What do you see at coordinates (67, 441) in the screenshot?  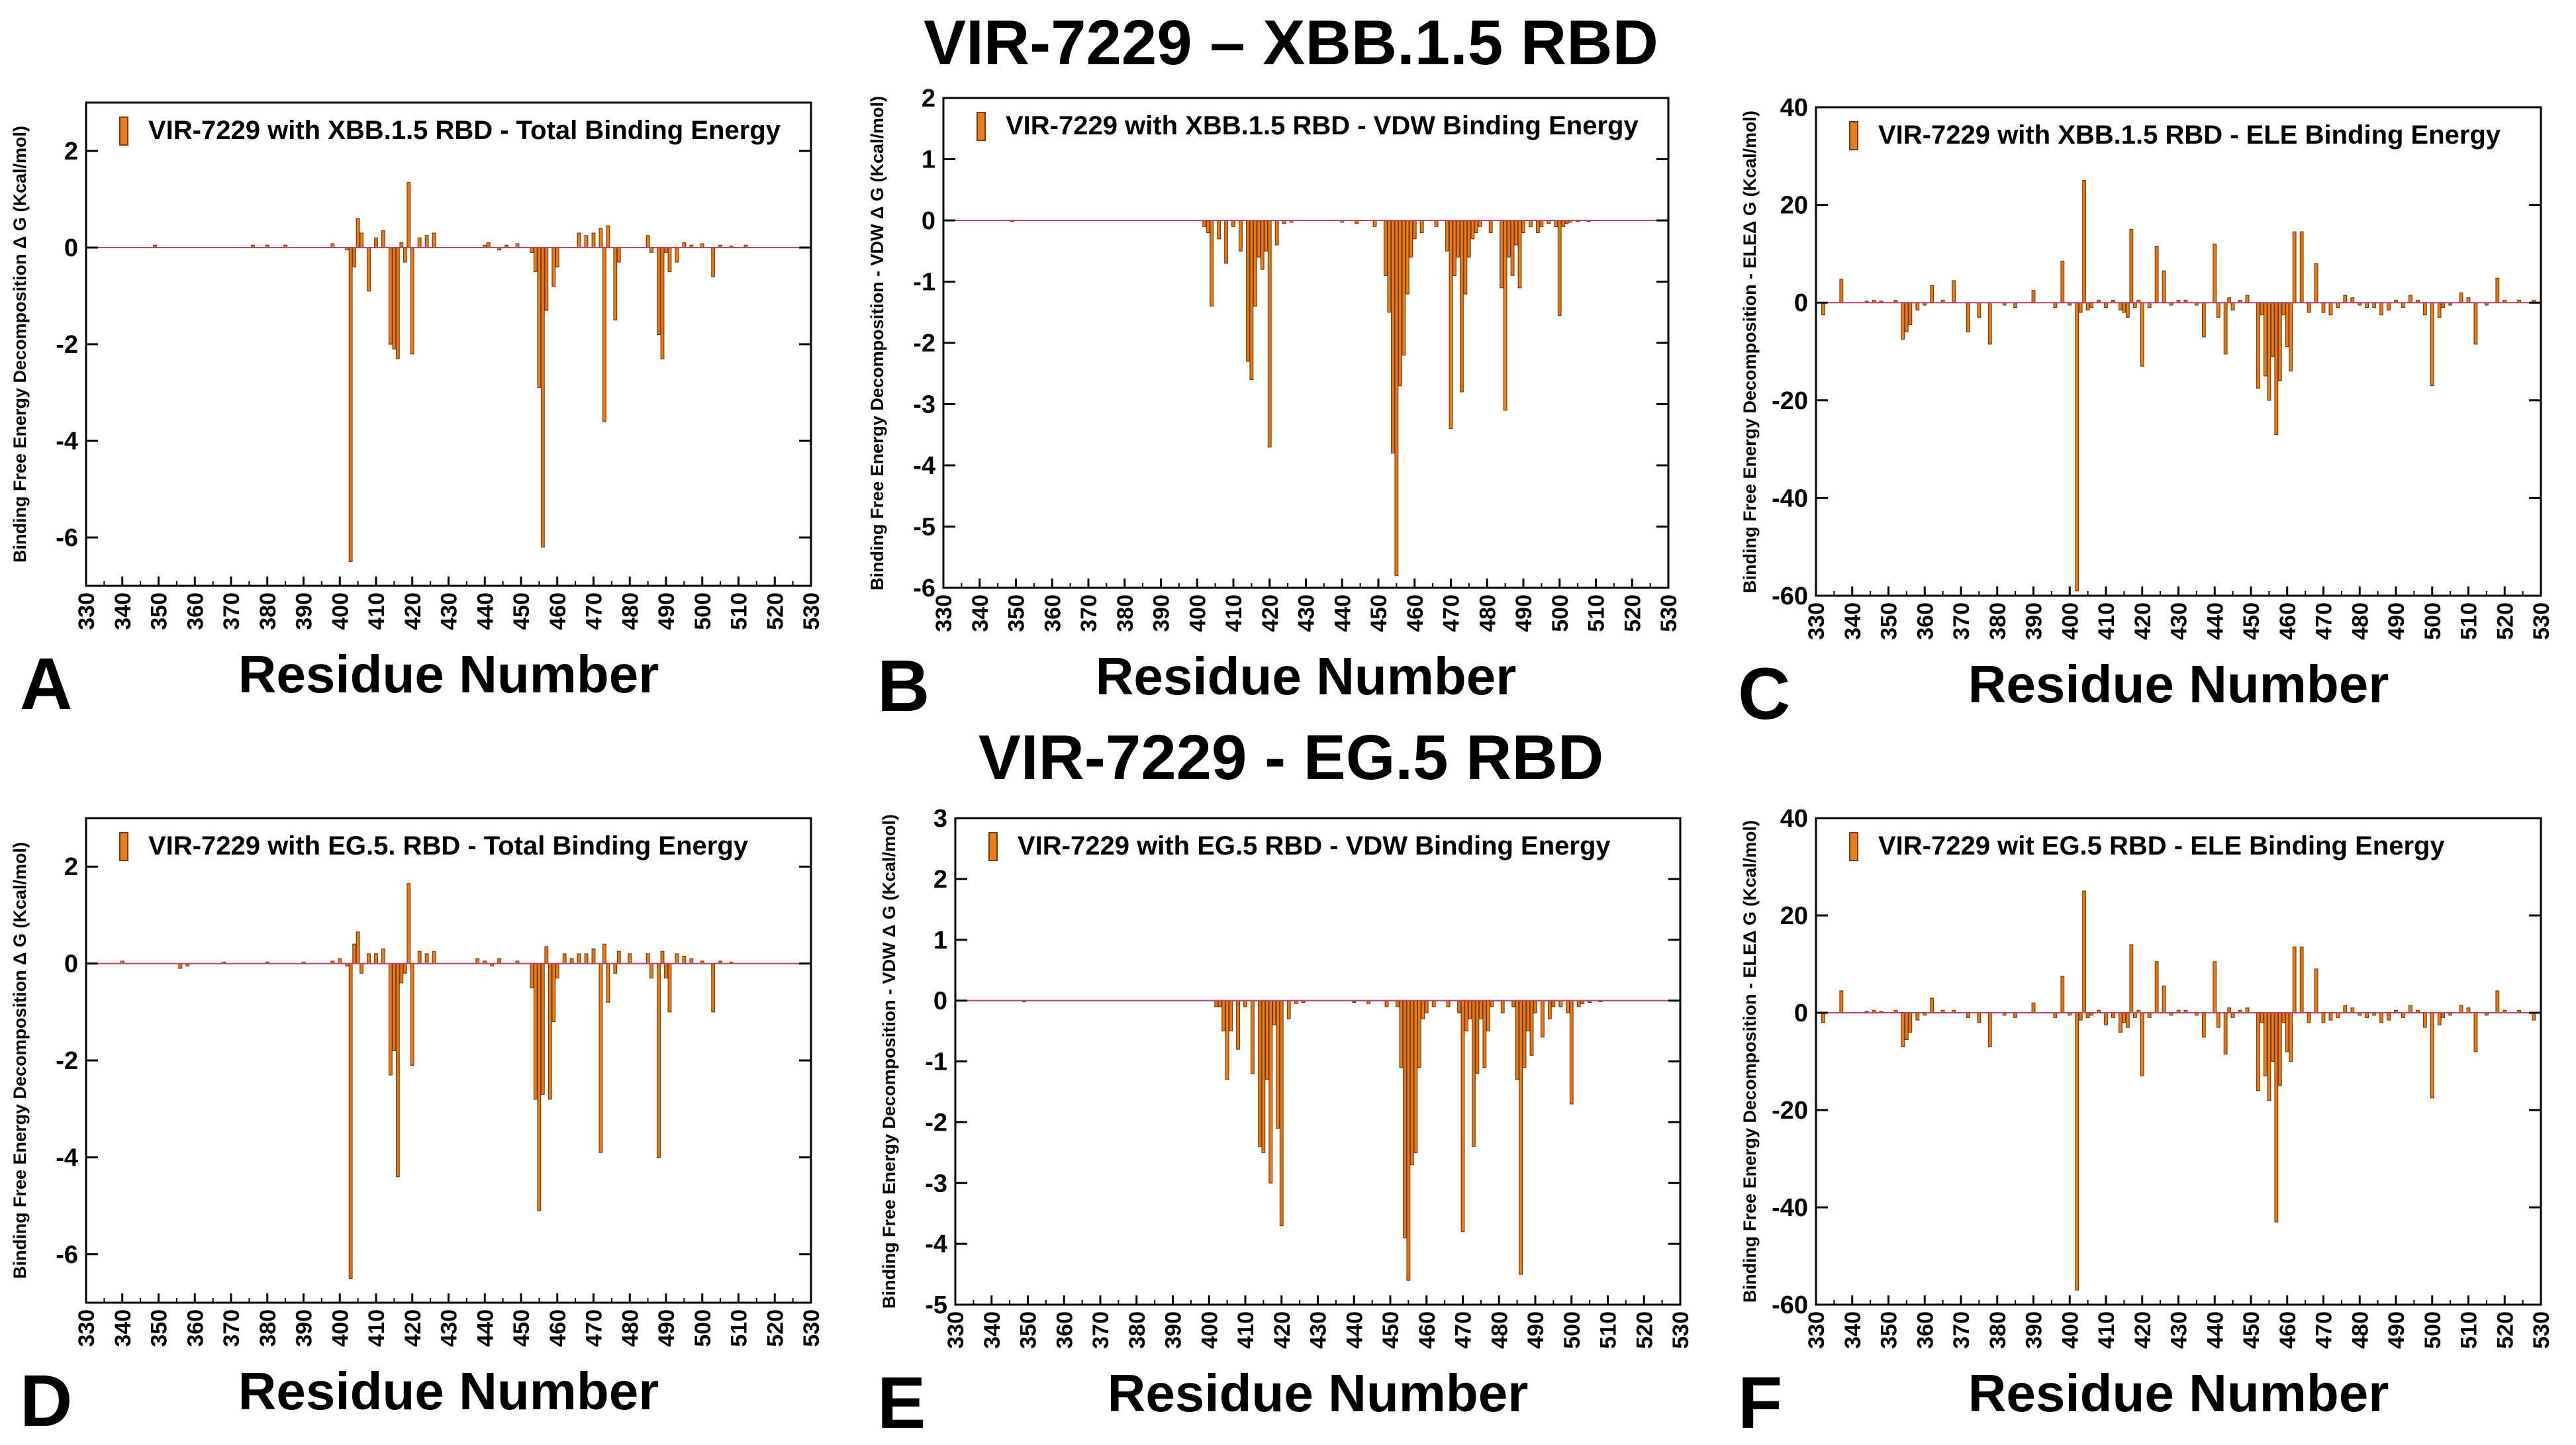 I see `y-tick-label: -4` at bounding box center [67, 441].